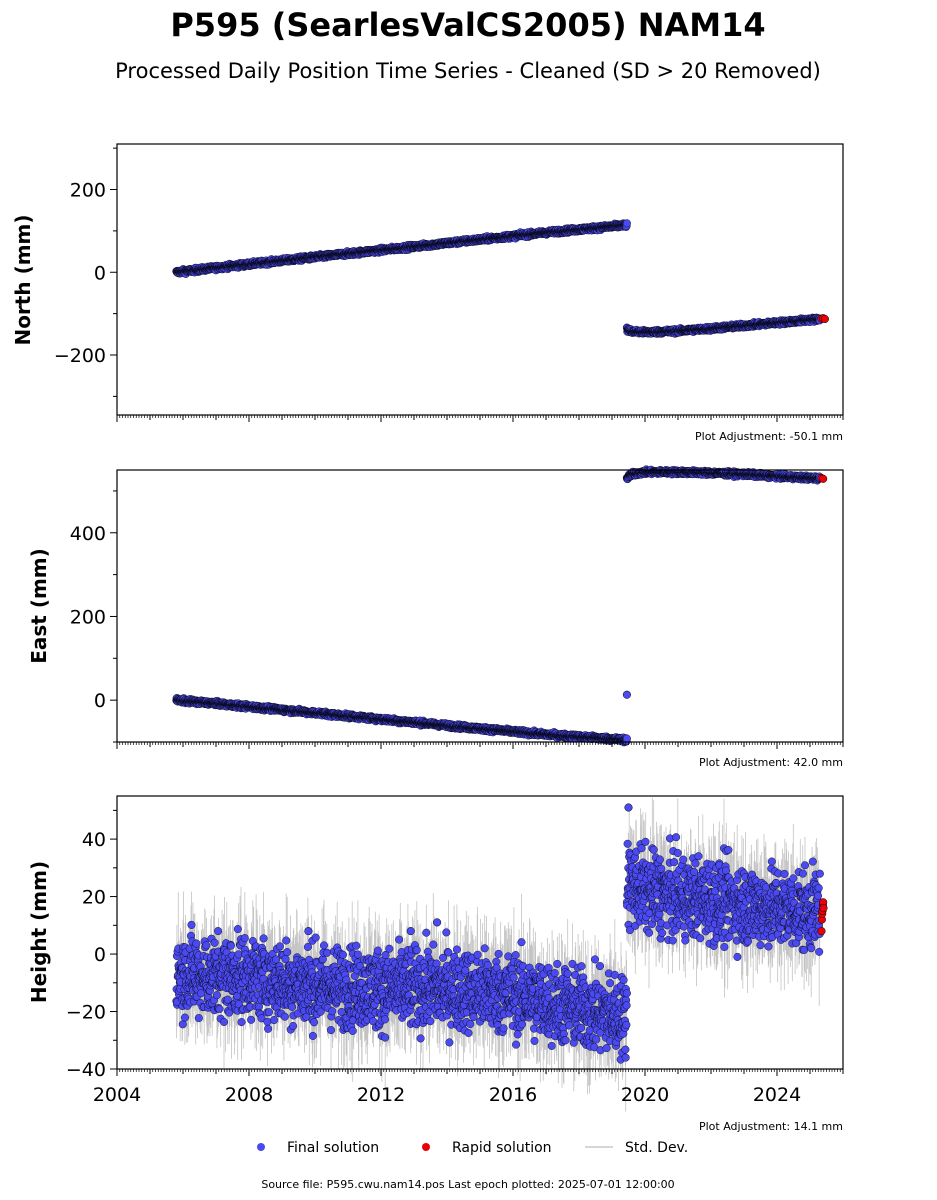 Image resolution: width=937 pixels, height=1200 pixels. Describe the element at coordinates (100, 273) in the screenshot. I see `north-y-tick-label: 0` at that location.